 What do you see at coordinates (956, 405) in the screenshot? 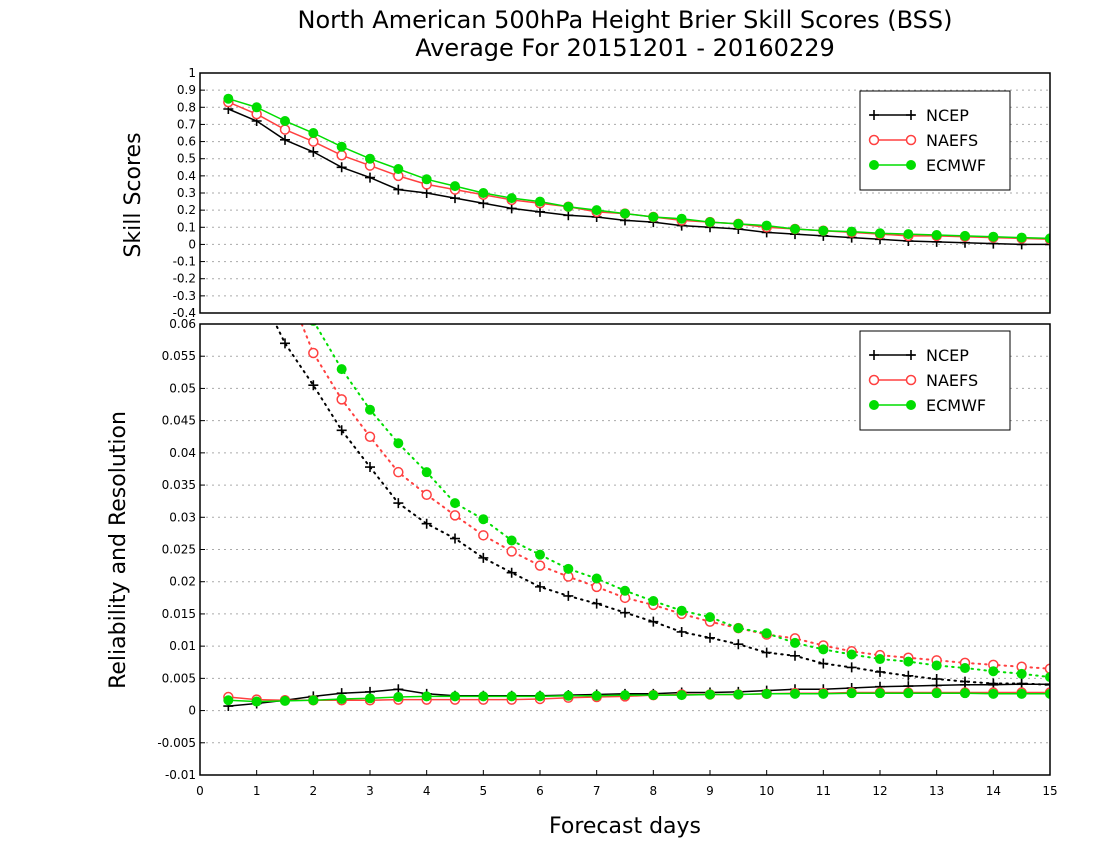
I see `bottom-legend-label-ecmwf: ECMWF` at bounding box center [956, 405].